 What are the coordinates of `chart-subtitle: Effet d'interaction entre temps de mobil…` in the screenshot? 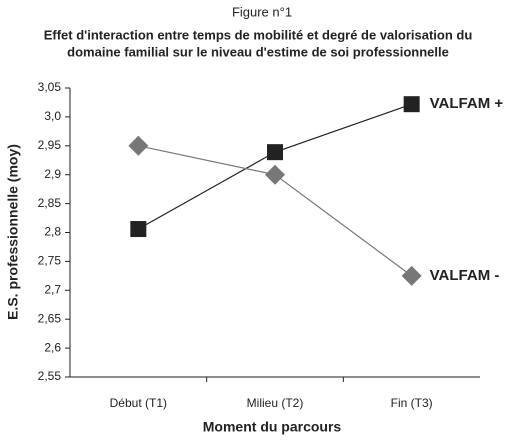 It's located at (258, 34).